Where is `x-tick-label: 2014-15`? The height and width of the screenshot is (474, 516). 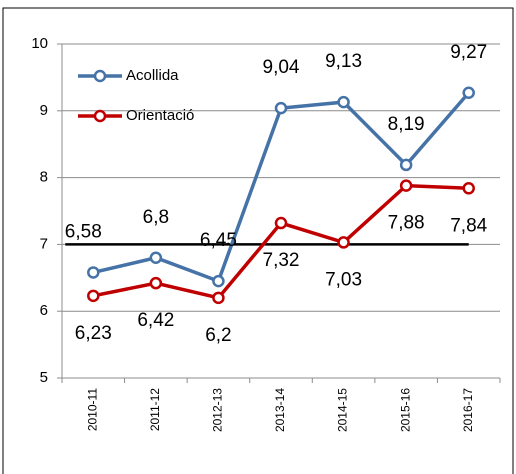
x-tick-label: 2014-15 is located at coordinates (343, 410).